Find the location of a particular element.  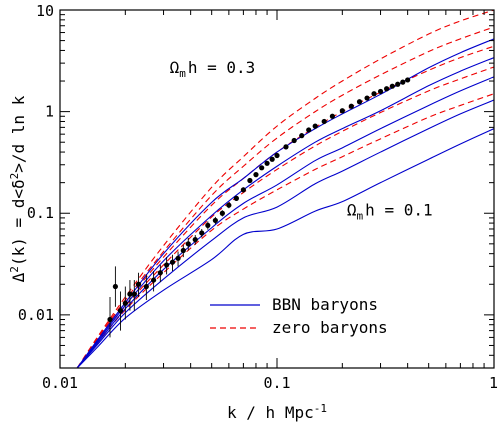

y-tick-label: 1 is located at coordinates (49, 112).